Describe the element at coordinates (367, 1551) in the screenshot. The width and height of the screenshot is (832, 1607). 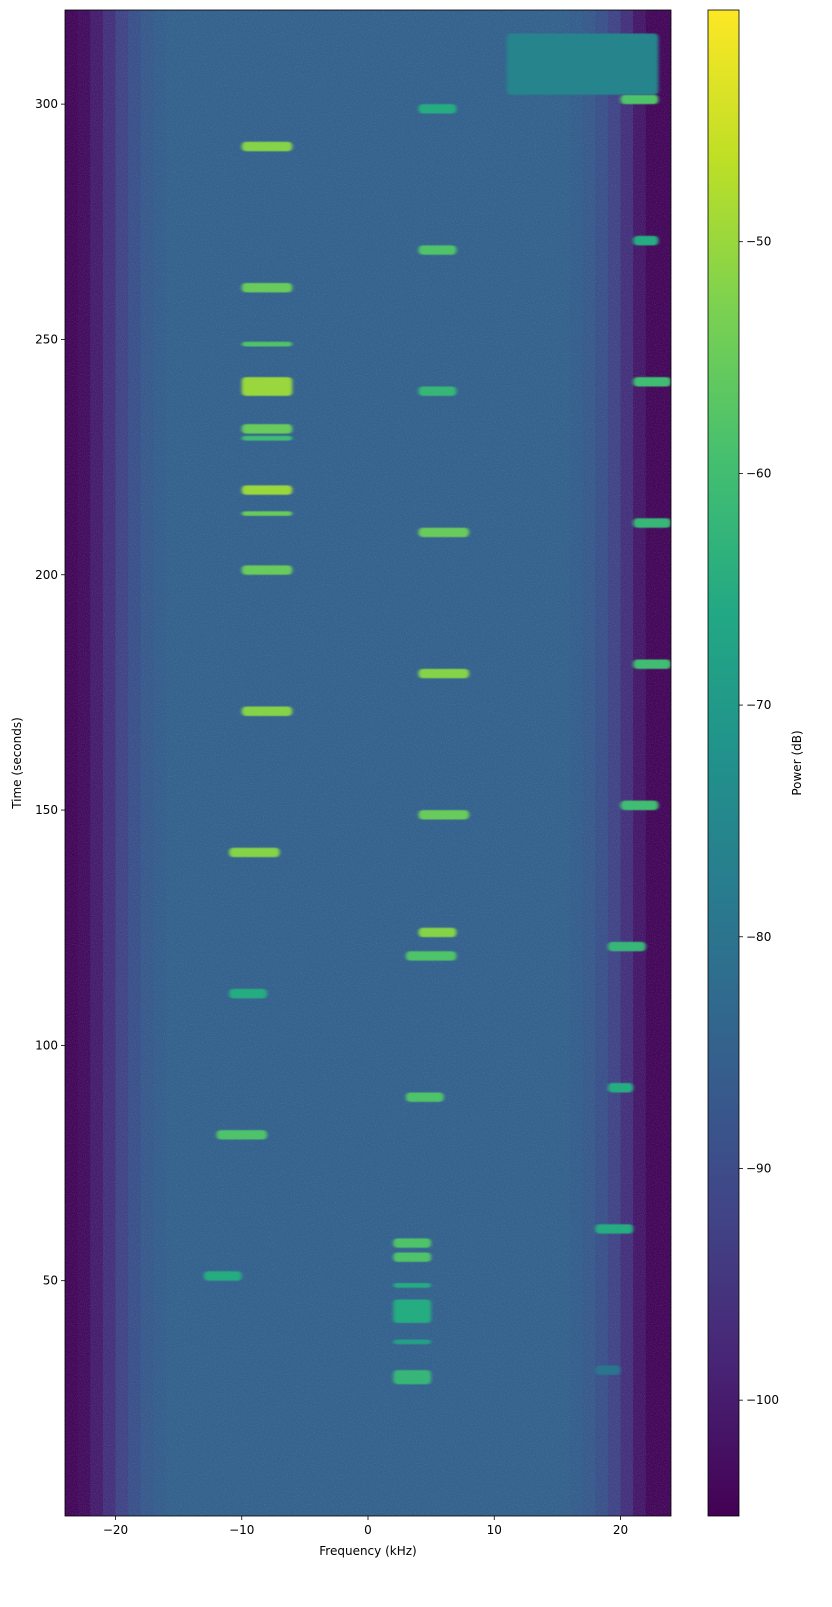
I see `x-axis-label: Frequency (kHz)` at that location.